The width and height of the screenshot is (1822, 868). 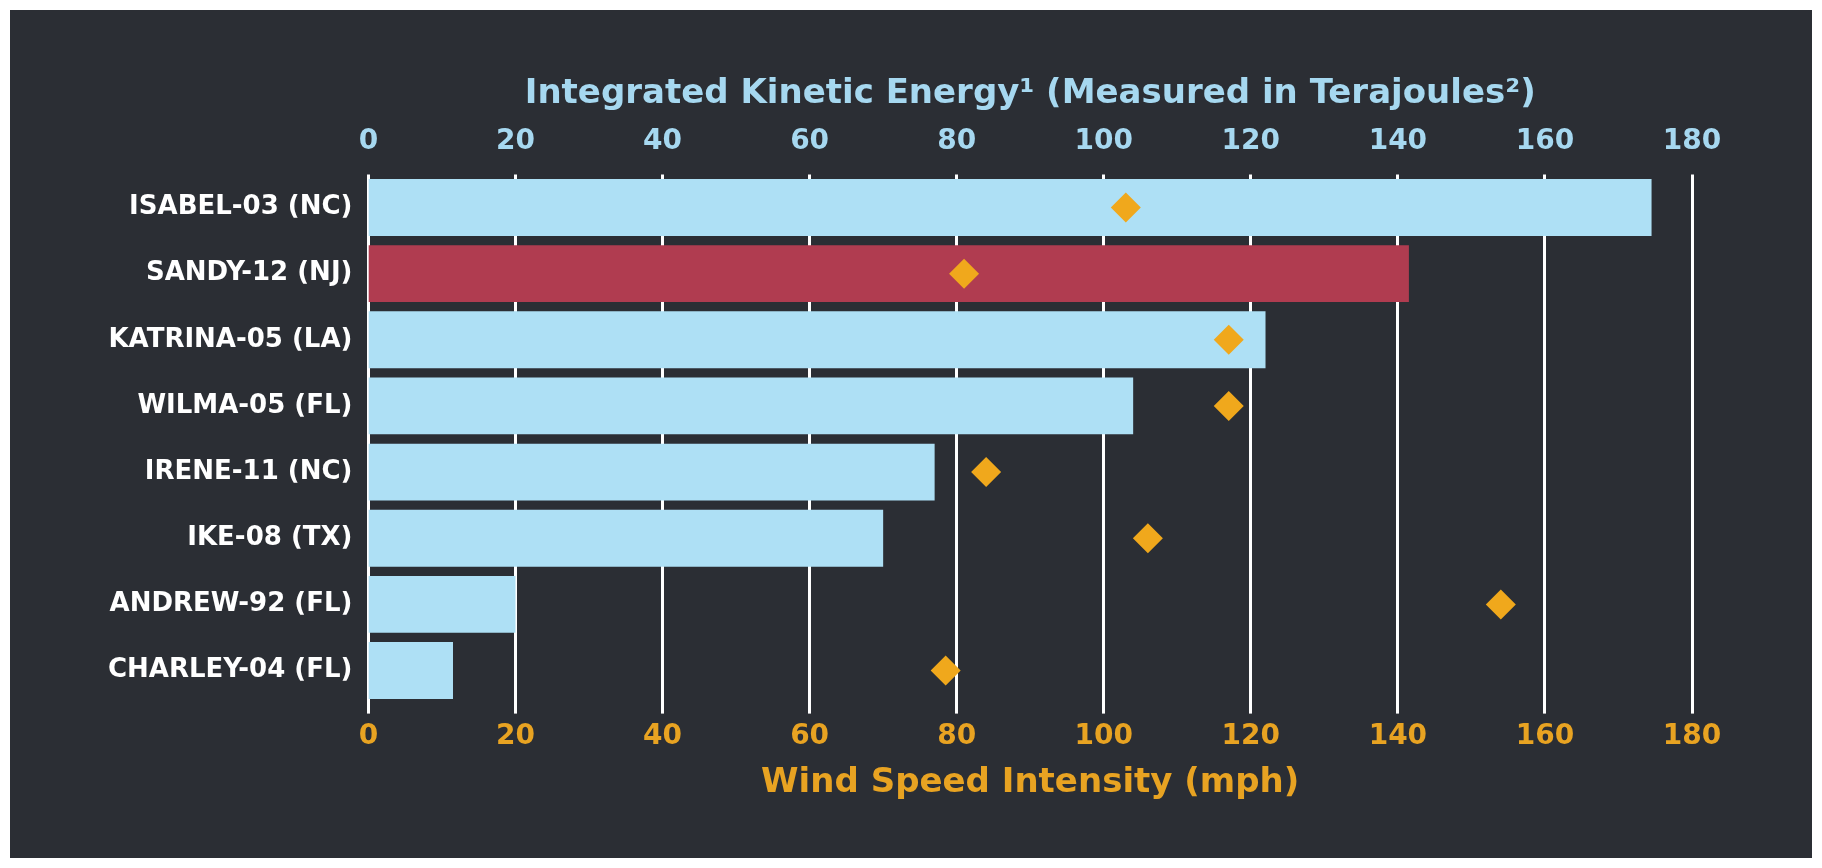 I want to click on x2-tick-label: 120, so click(x=1251, y=734).